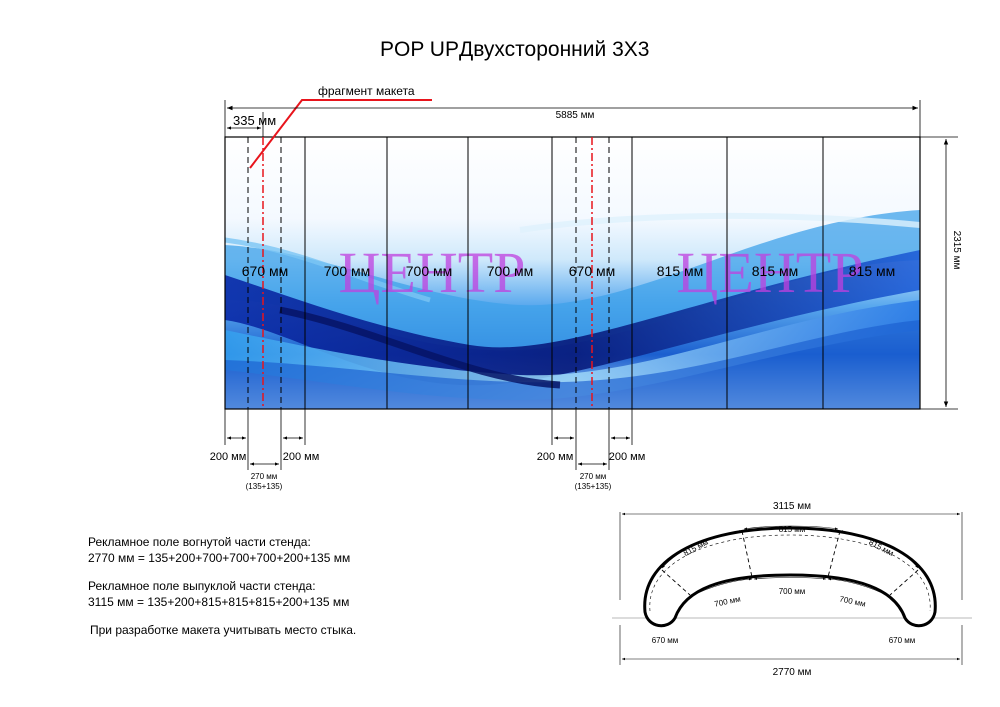 The height and width of the screenshot is (707, 1000). Describe the element at coordinates (264, 476) in the screenshot. I see `joint-left-overlap-label: 270 мм` at that location.